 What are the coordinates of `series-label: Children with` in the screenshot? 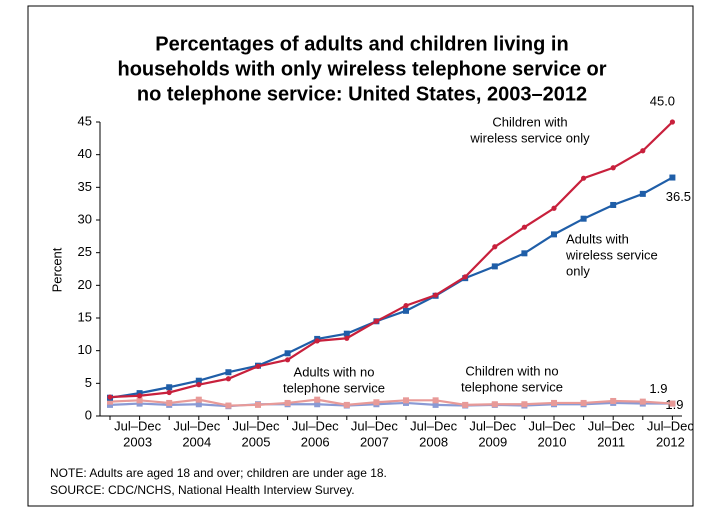 It's located at (529, 121).